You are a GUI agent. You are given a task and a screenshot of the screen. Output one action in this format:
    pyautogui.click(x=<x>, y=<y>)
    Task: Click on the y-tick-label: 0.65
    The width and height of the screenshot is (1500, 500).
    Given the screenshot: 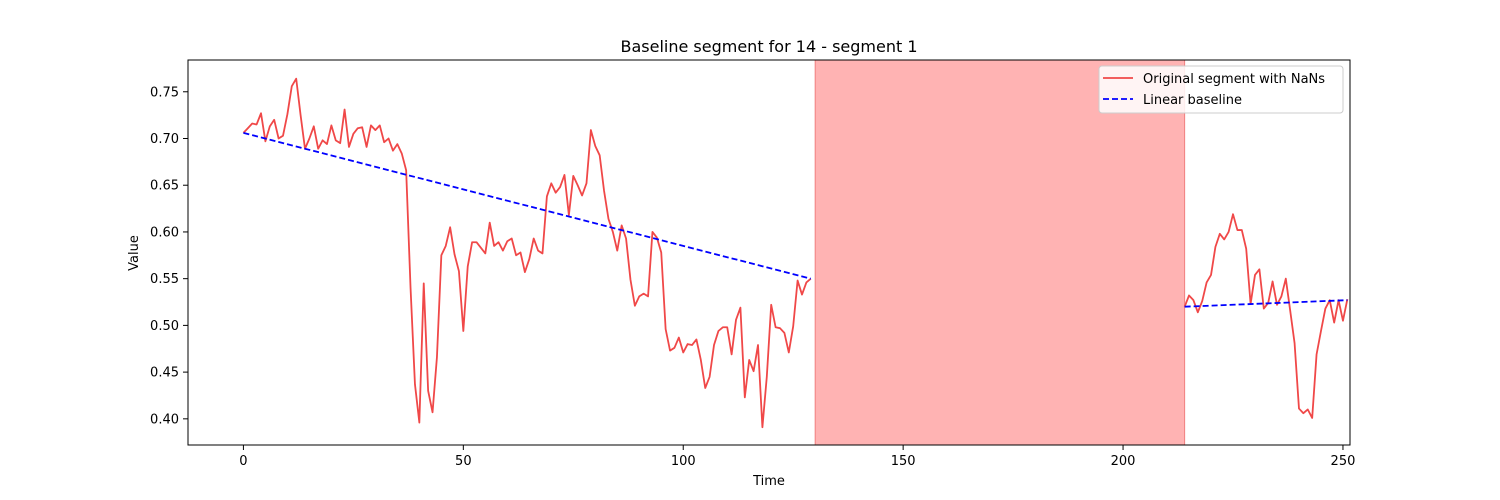 What is the action you would take?
    pyautogui.click(x=164, y=186)
    